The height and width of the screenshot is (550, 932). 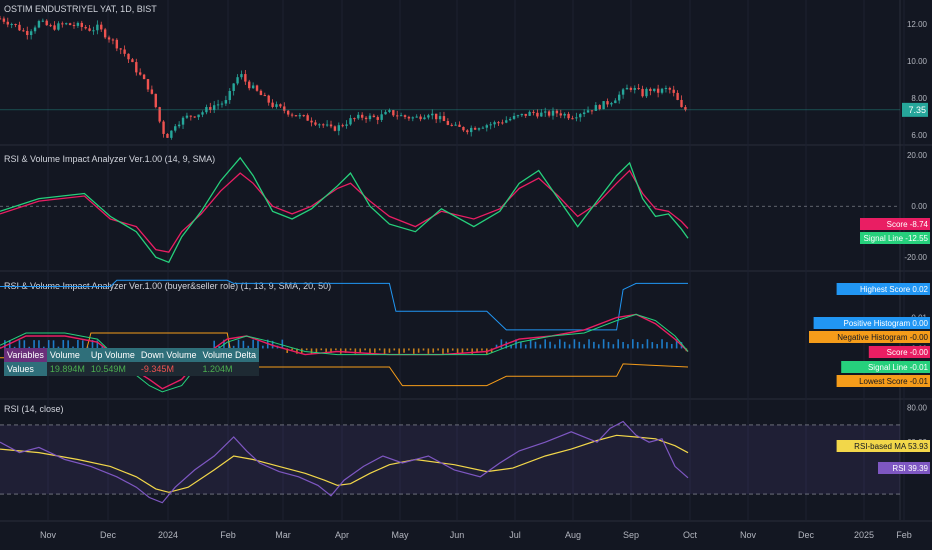 What do you see at coordinates (25, 369) in the screenshot?
I see `table-row-label: Values` at bounding box center [25, 369].